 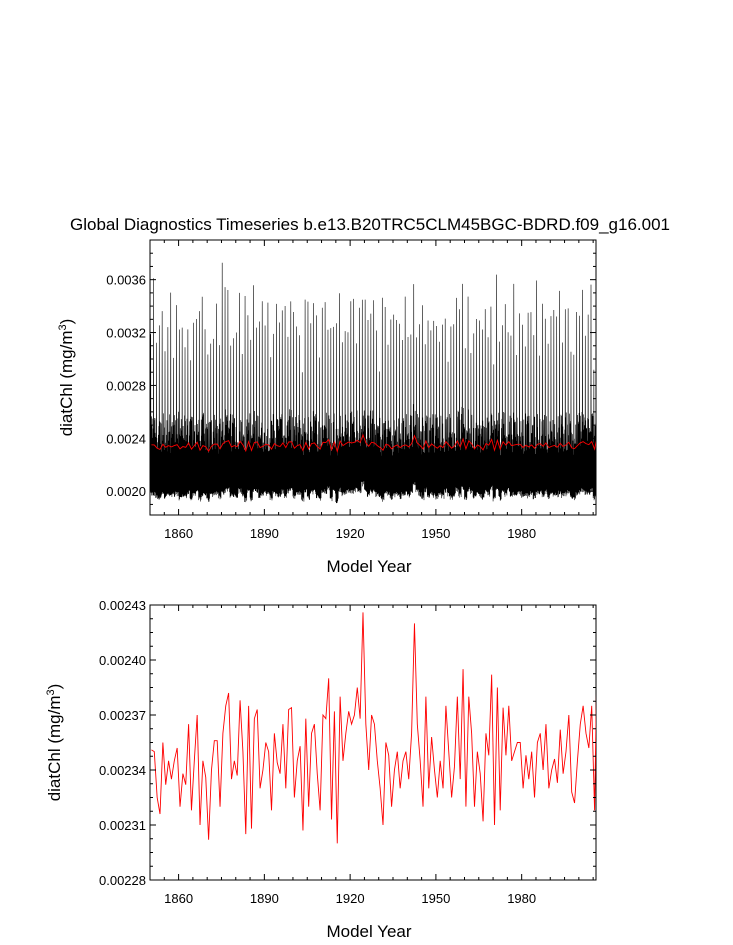 What do you see at coordinates (122, 605) in the screenshot?
I see `y-tick-label: 0.00243` at bounding box center [122, 605].